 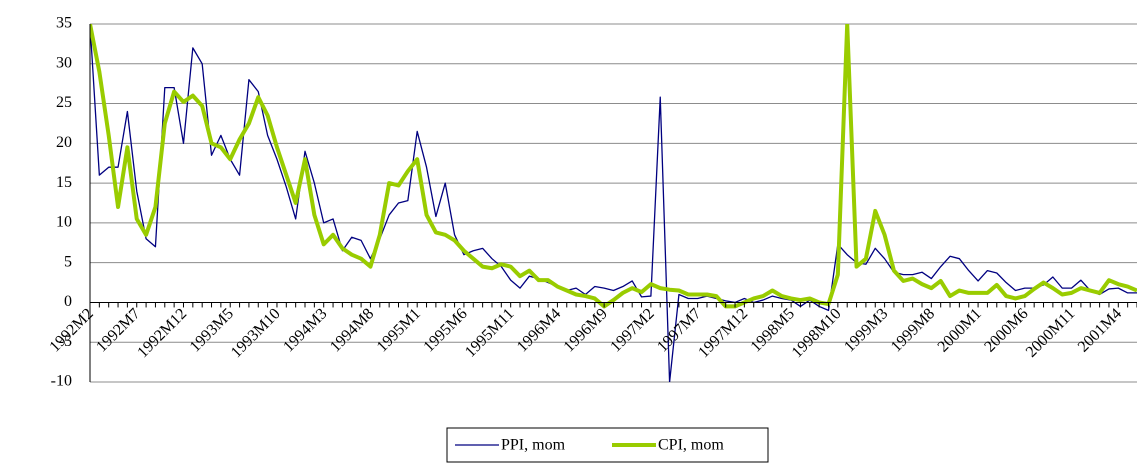 What do you see at coordinates (64, 23) in the screenshot?
I see `y-tick-label: 35` at bounding box center [64, 23].